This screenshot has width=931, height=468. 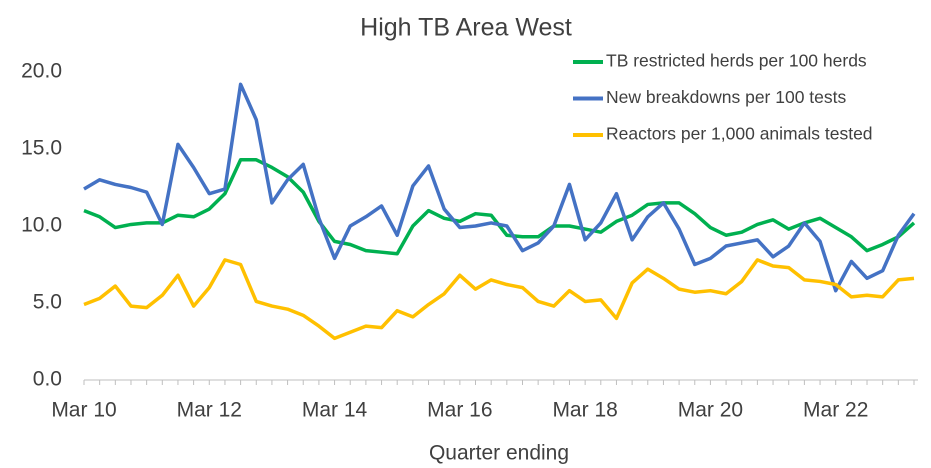 What do you see at coordinates (736, 61) in the screenshot?
I see `legend-label: TB restricted herds per 100 herds` at bounding box center [736, 61].